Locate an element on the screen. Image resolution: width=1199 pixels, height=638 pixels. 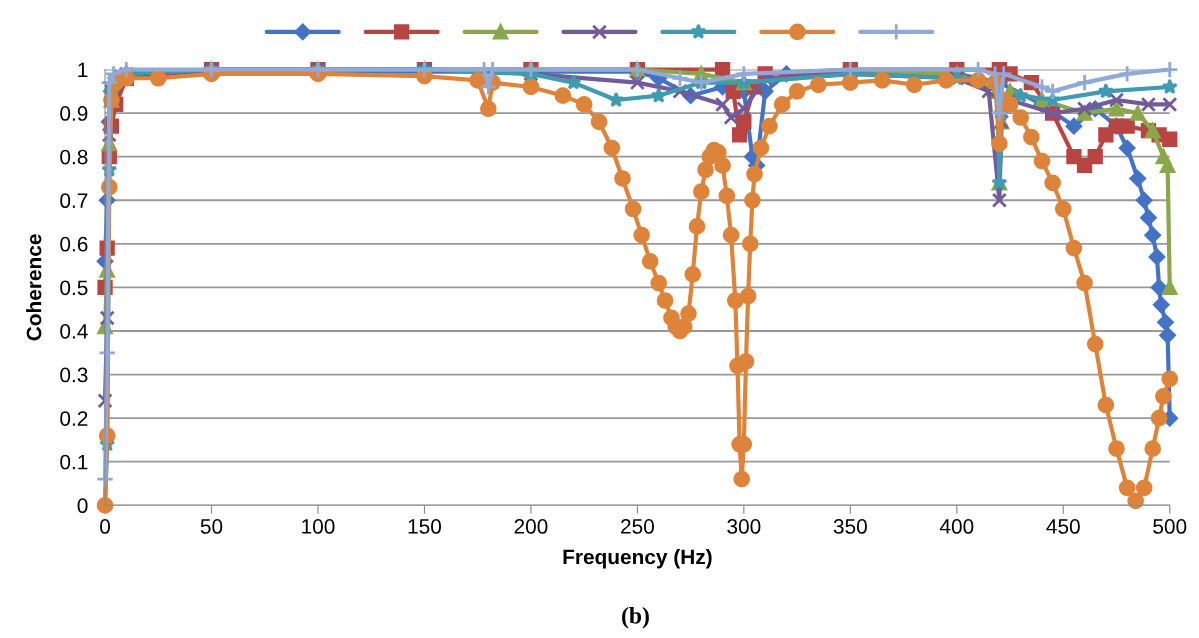
y-tick-label: 0.5 is located at coordinates (74, 288).